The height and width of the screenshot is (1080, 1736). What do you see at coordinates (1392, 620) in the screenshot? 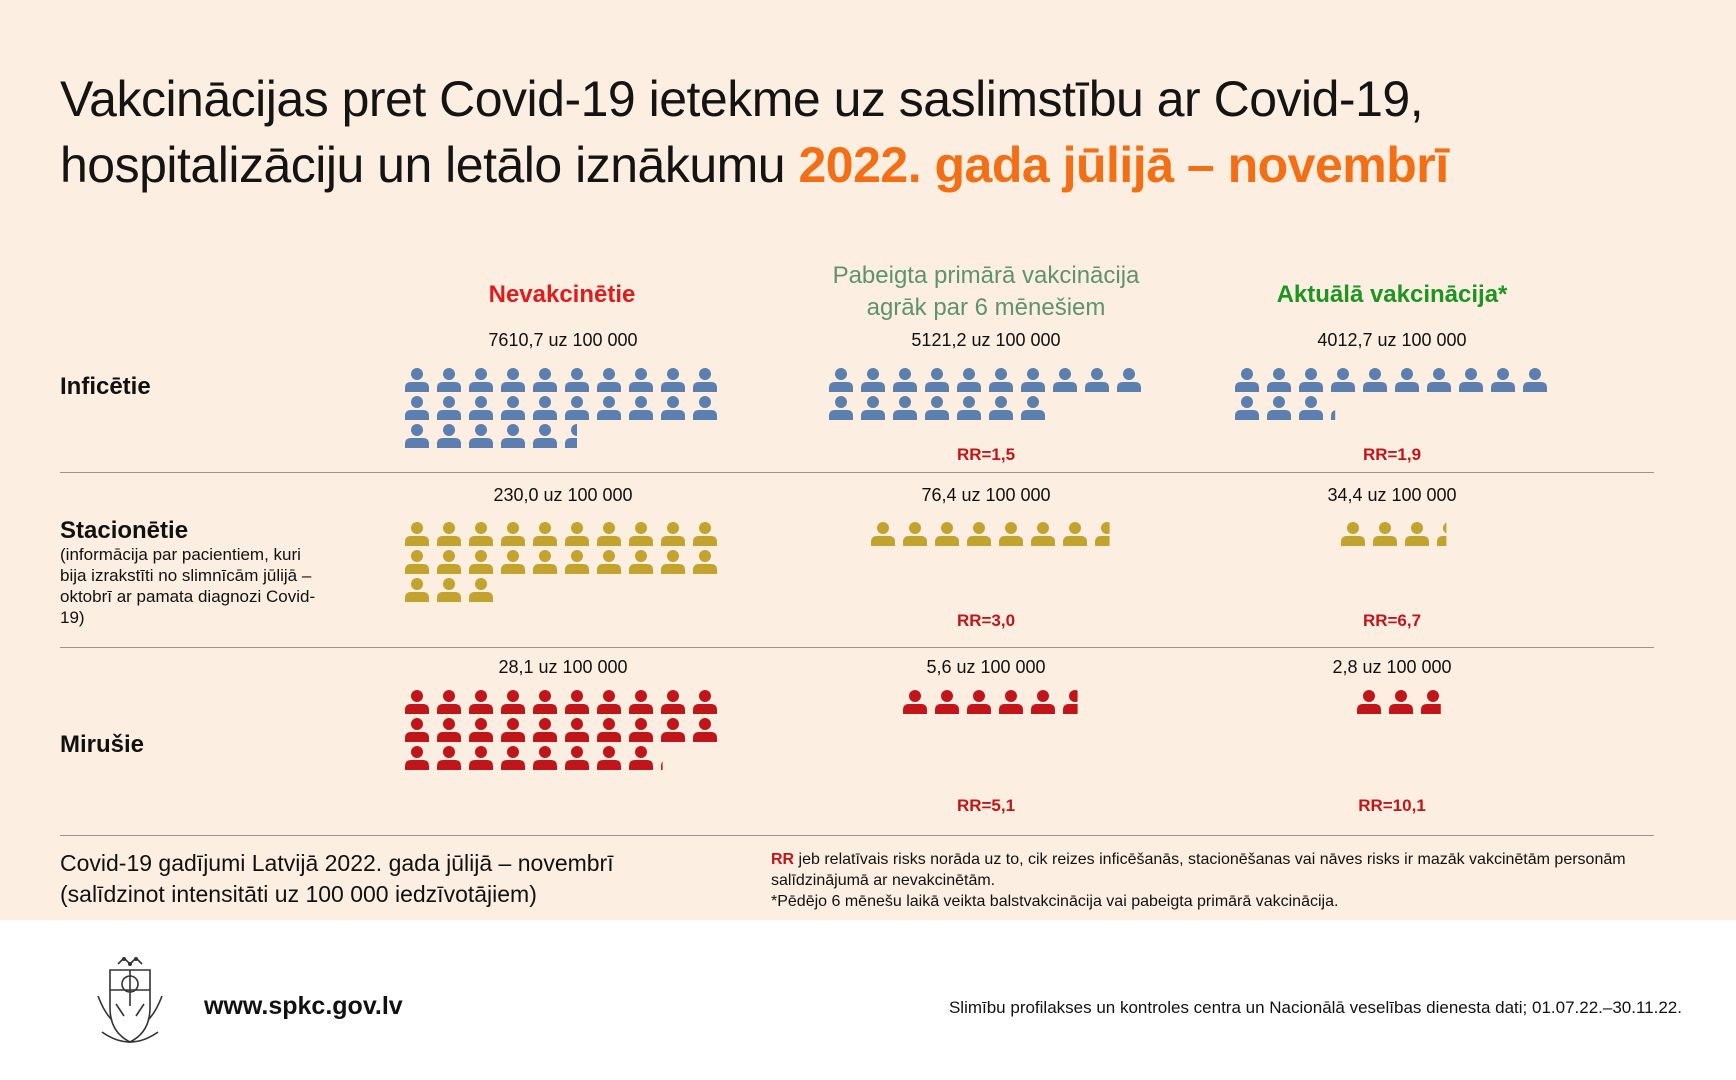
I see `rr-label: RR=6,7` at bounding box center [1392, 620].